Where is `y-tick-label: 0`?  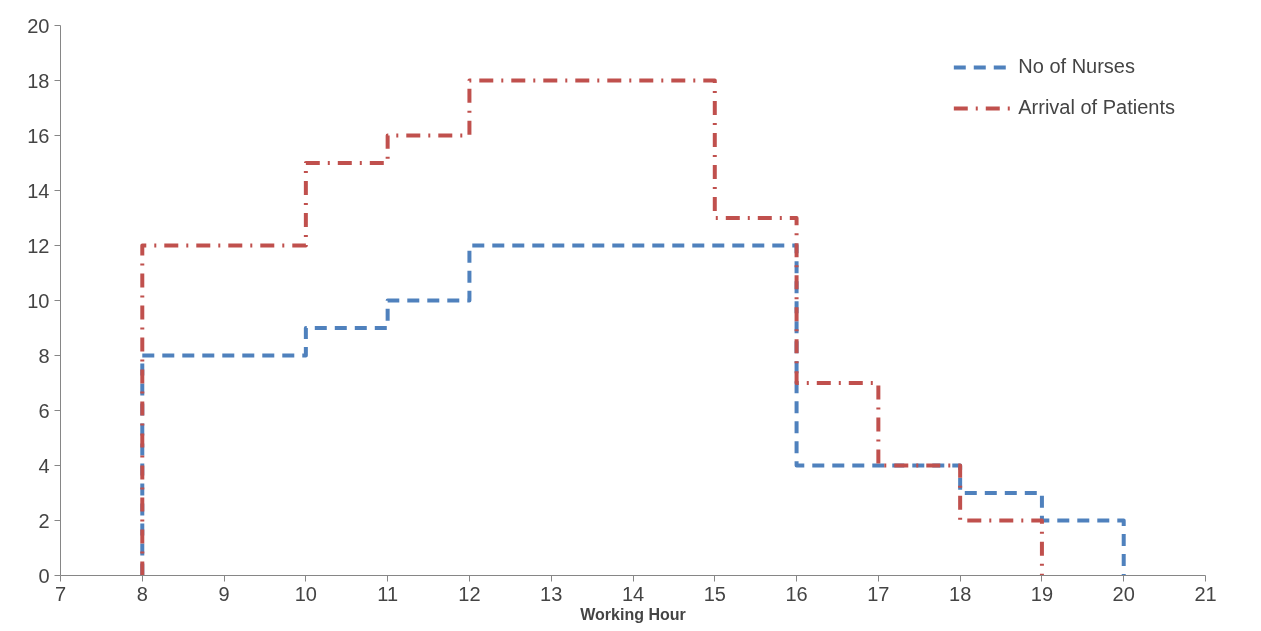
y-tick-label: 0 is located at coordinates (44, 575).